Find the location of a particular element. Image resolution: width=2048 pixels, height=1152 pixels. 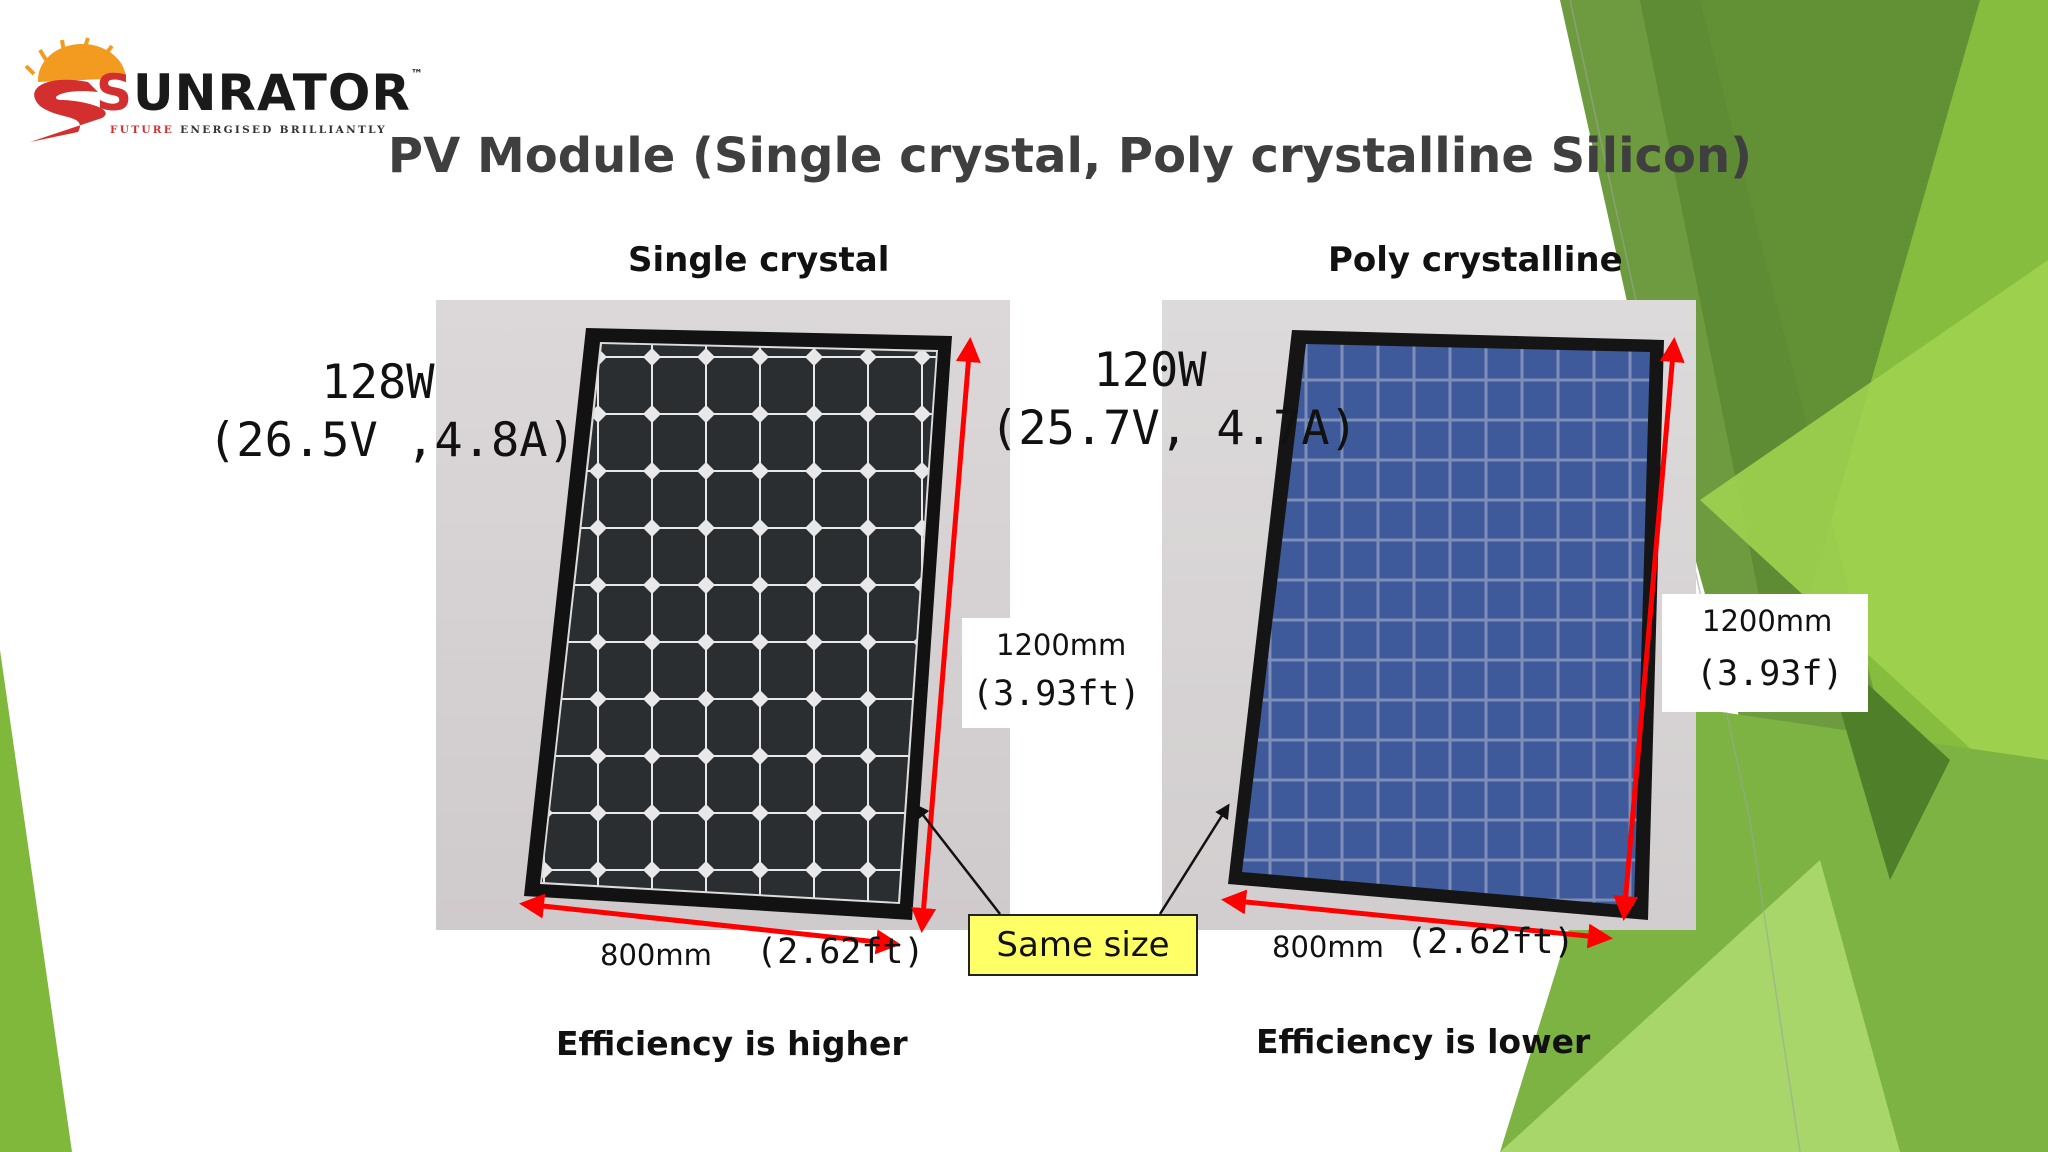

poly-crystalline-width-ft: (2.62ft) is located at coordinates (1490, 942).